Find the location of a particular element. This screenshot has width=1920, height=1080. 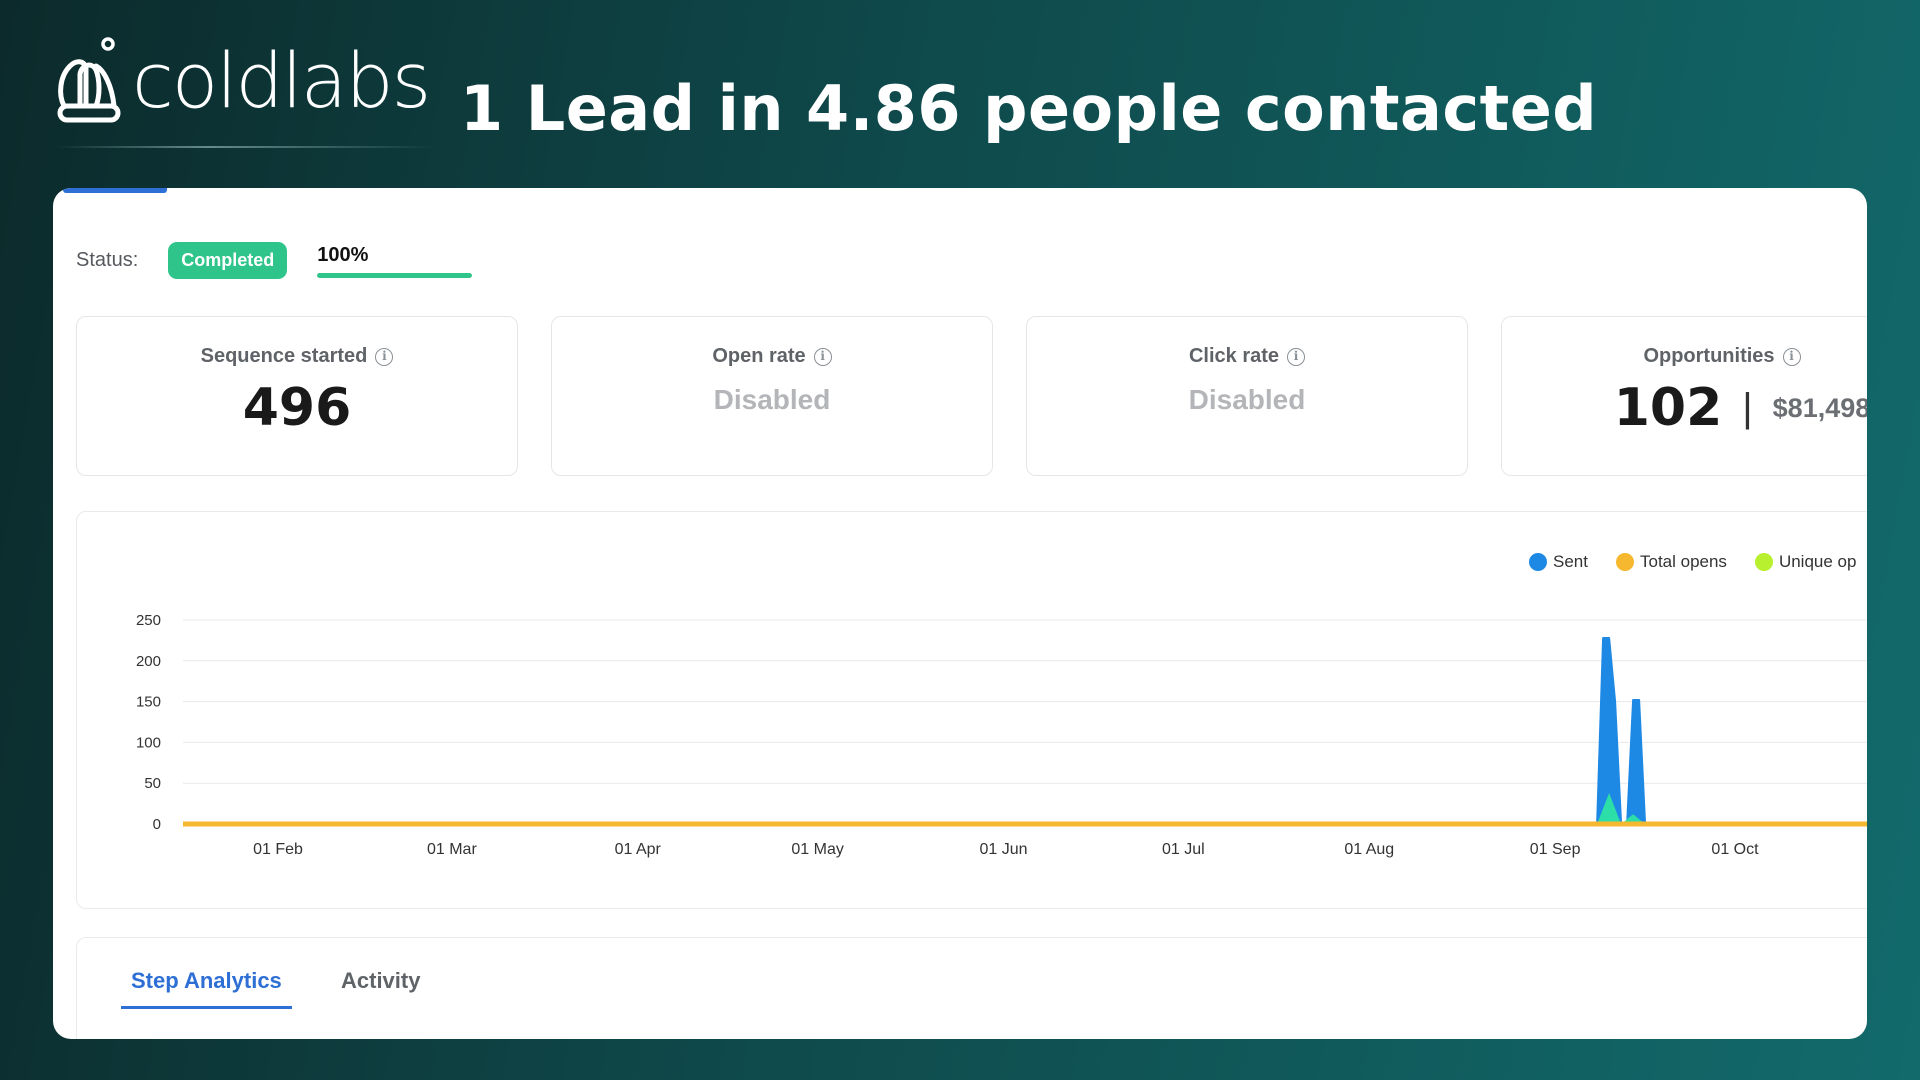

active-tab-indicator is located at coordinates (115, 190).